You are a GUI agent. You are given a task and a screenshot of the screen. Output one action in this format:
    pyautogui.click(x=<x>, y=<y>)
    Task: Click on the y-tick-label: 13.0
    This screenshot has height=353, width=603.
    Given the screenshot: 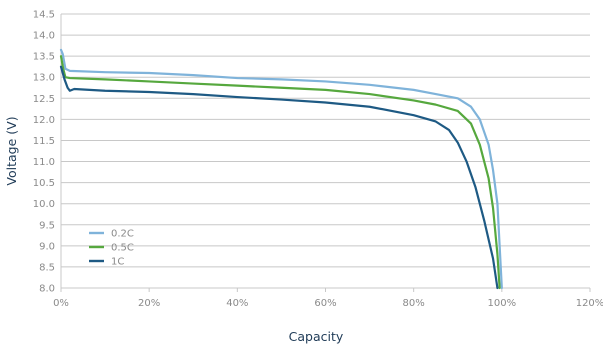 What is the action you would take?
    pyautogui.click(x=44, y=78)
    